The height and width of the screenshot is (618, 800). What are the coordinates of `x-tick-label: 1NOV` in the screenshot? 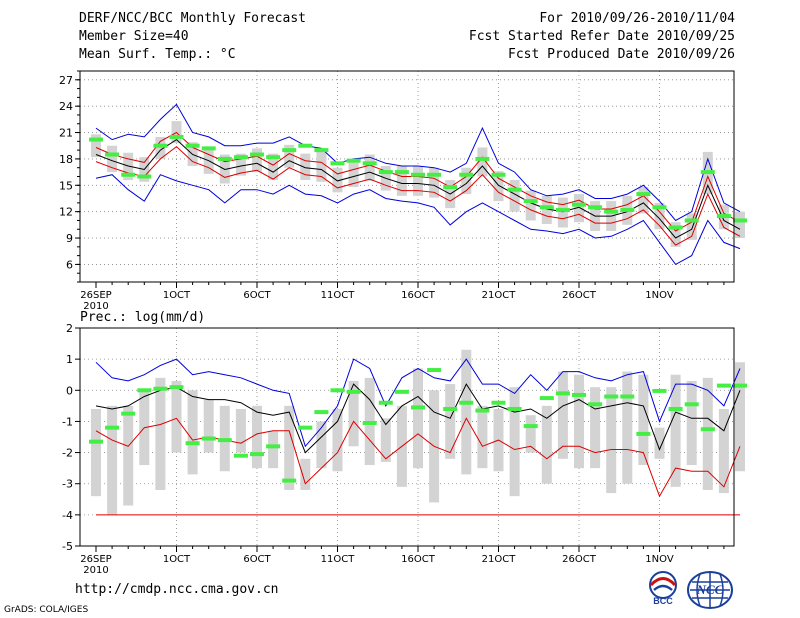 It's located at (659, 295).